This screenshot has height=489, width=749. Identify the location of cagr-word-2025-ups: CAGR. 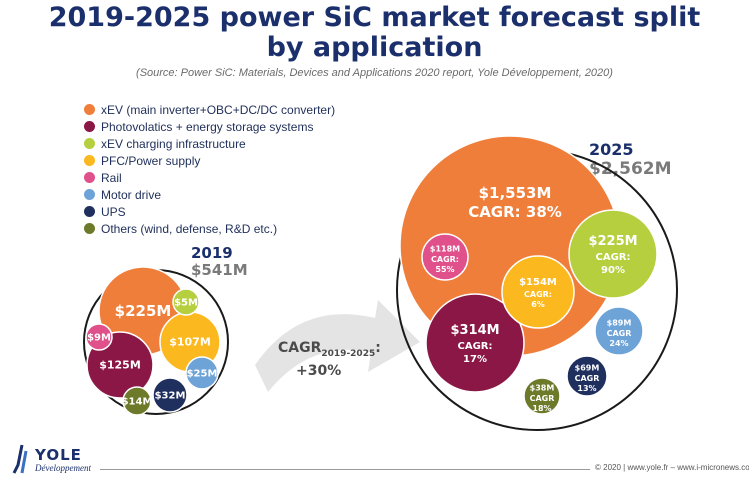
(587, 378).